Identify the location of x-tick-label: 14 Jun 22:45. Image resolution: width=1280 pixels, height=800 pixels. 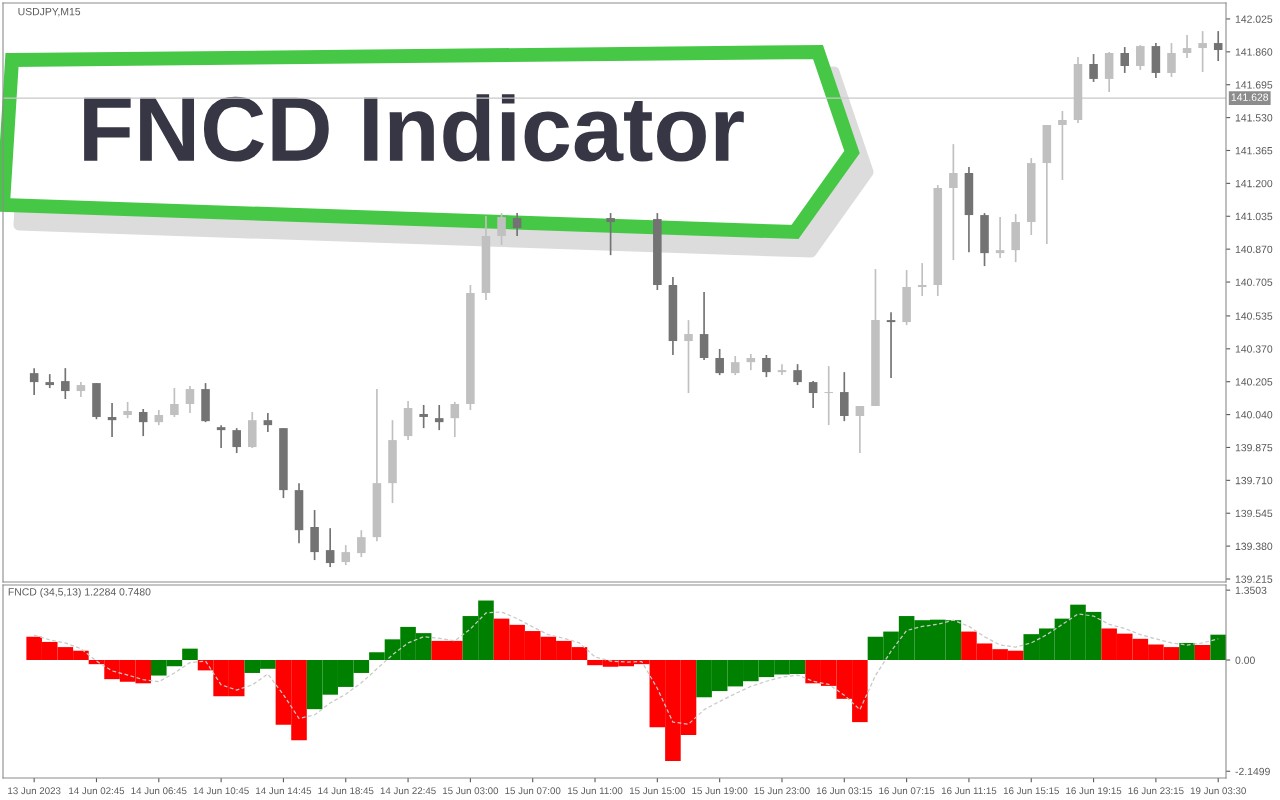
(408, 791).